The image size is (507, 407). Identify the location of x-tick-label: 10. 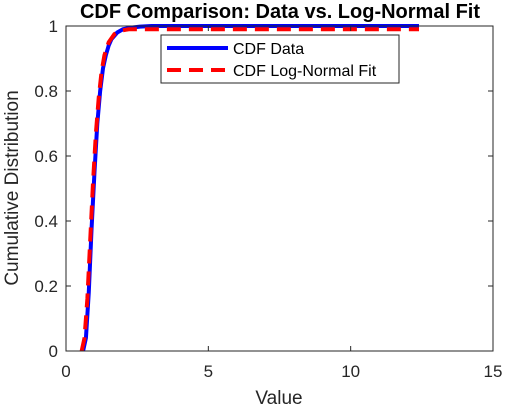
(350, 371).